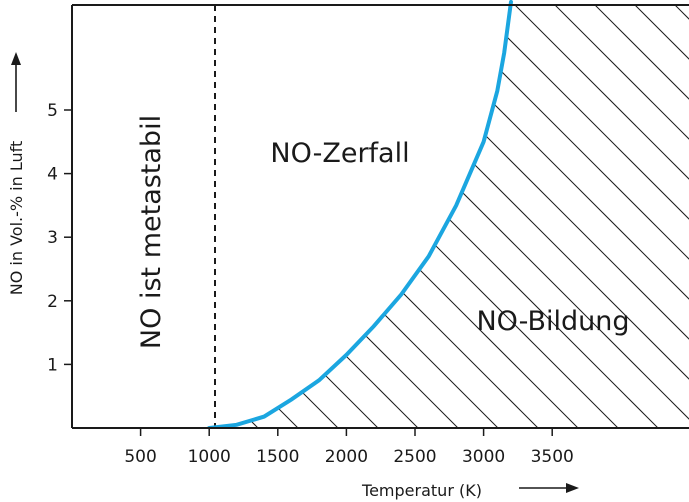 The width and height of the screenshot is (689, 502). I want to click on x-tick-label: 2000, so click(346, 457).